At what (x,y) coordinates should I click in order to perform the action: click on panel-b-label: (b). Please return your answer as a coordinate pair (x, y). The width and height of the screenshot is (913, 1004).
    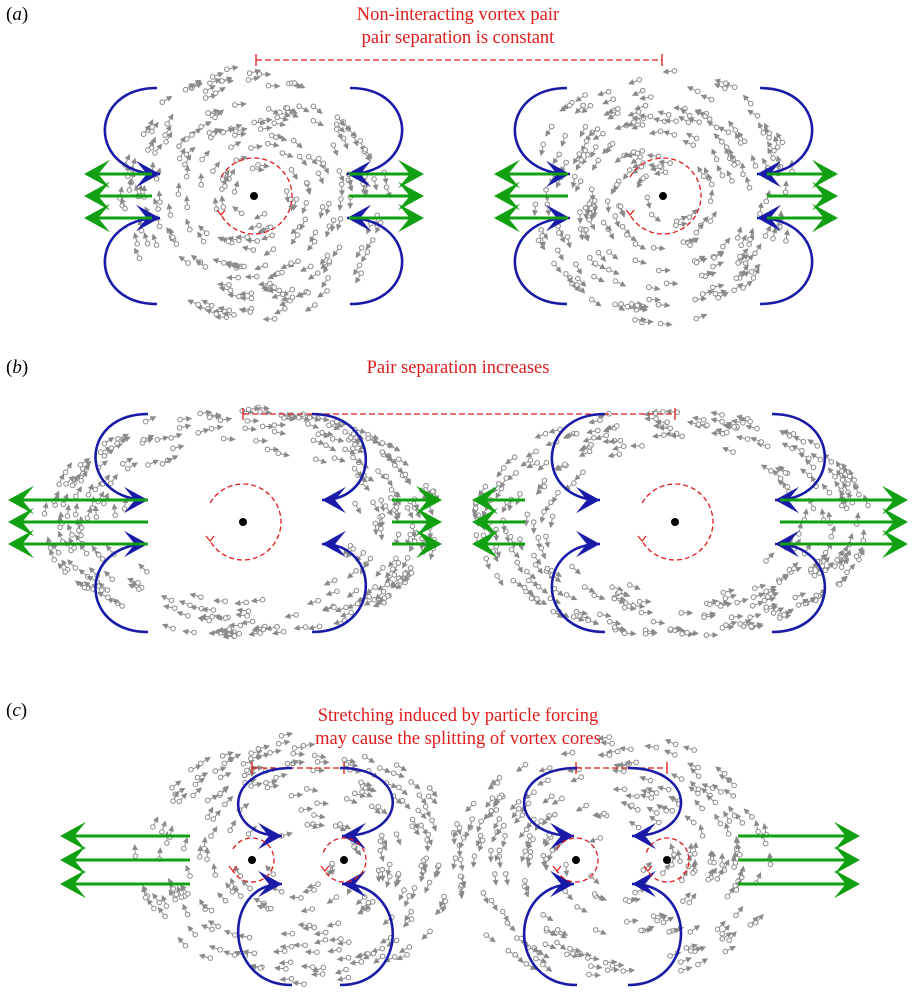
    Looking at the image, I should click on (17, 367).